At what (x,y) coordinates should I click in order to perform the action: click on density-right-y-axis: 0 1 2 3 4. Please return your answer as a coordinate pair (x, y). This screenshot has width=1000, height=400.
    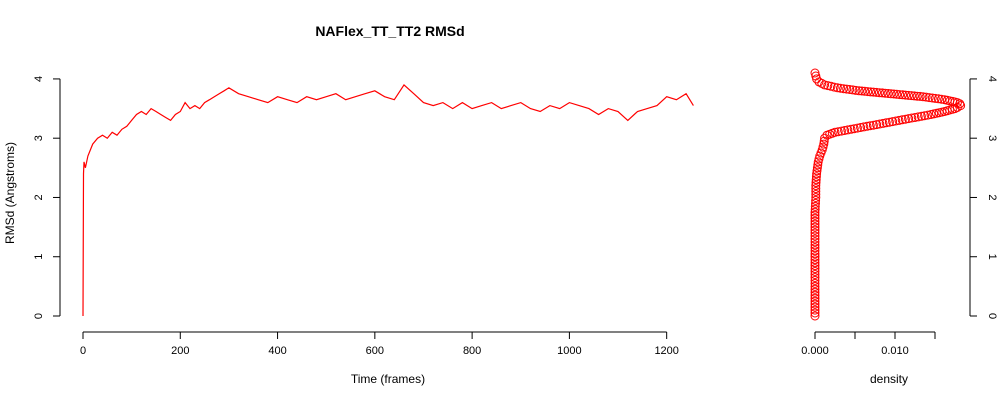
    Looking at the image, I should click on (983, 197).